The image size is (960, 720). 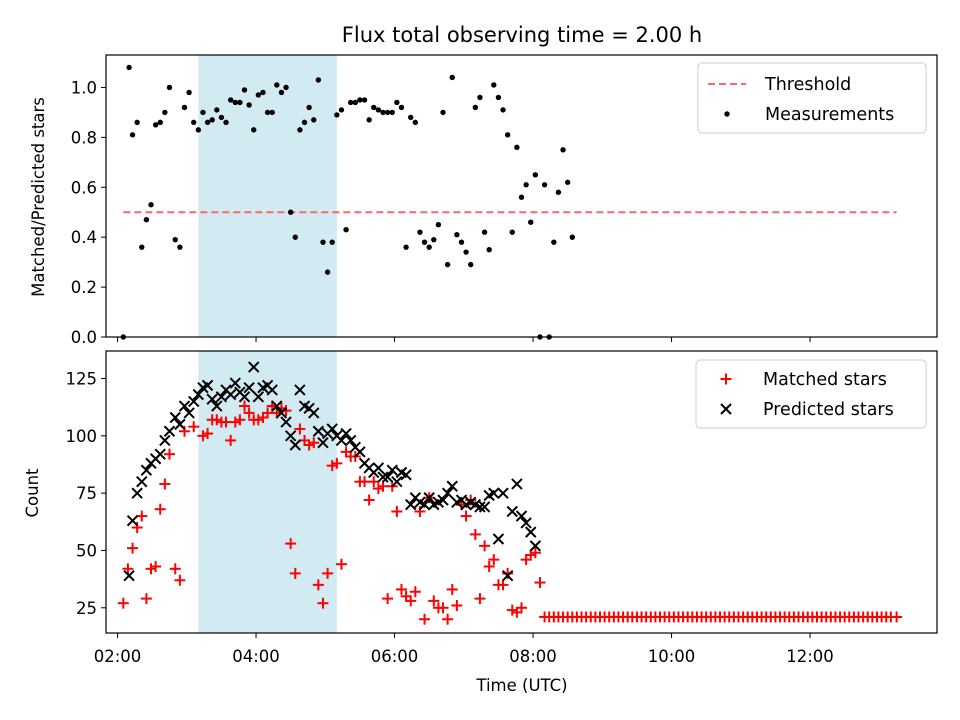 I want to click on y-tick-label: 100, so click(x=82, y=436).